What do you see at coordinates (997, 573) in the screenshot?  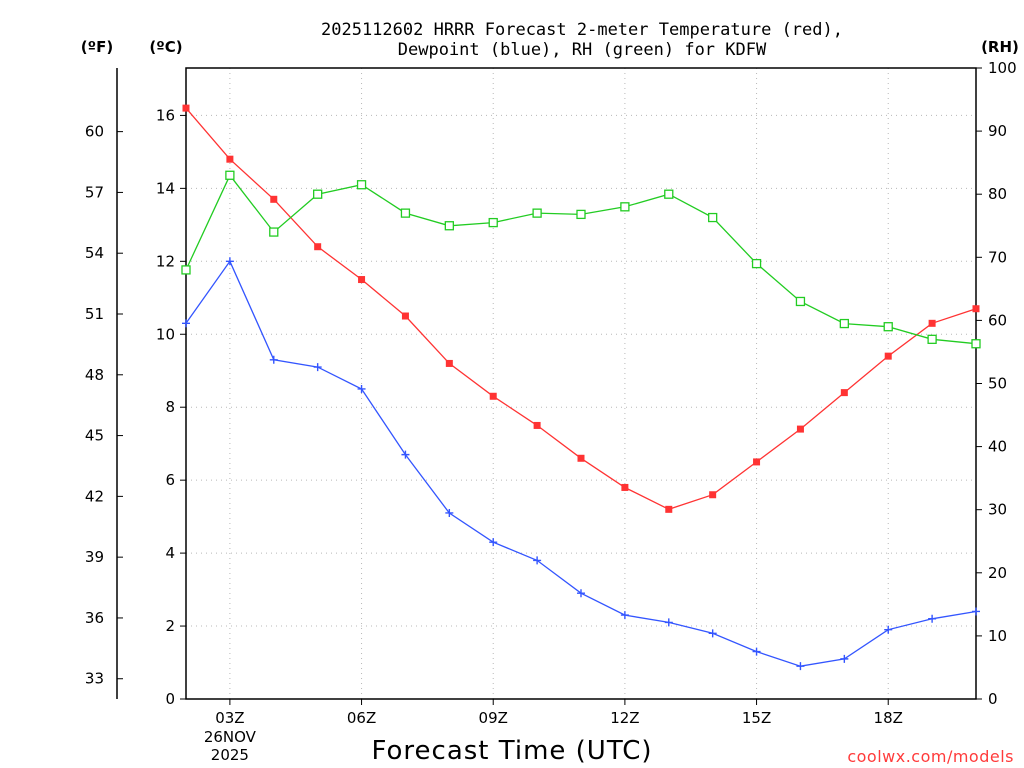 I see `rh-tick-label: 20` at bounding box center [997, 573].